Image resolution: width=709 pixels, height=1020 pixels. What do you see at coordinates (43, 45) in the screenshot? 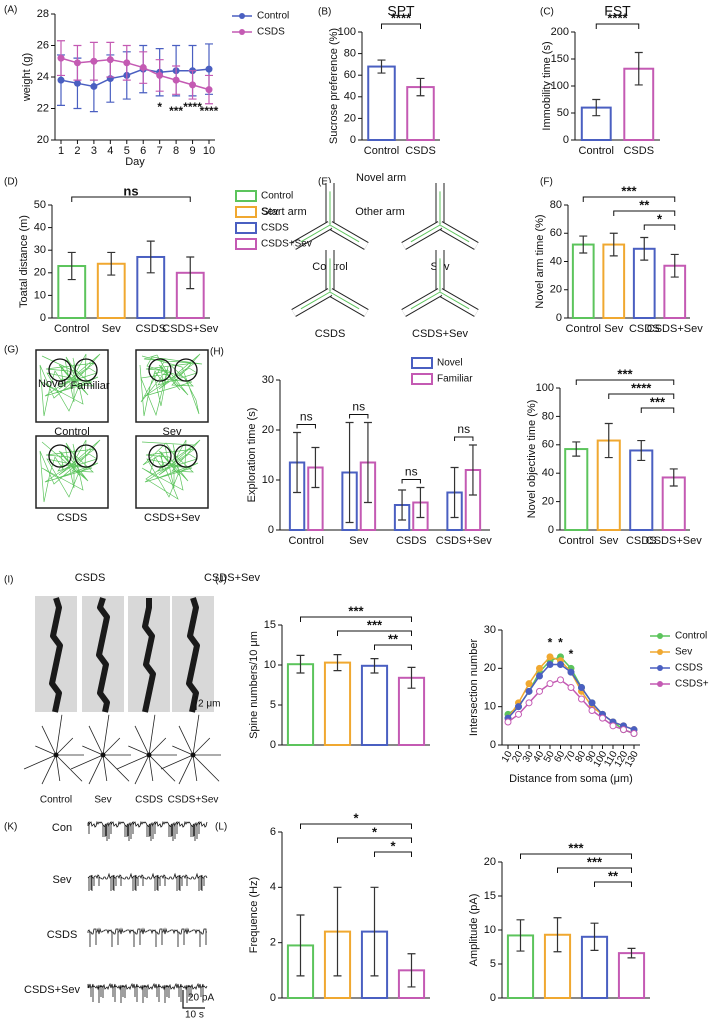
I see `y-tick-label: 26` at bounding box center [43, 45].